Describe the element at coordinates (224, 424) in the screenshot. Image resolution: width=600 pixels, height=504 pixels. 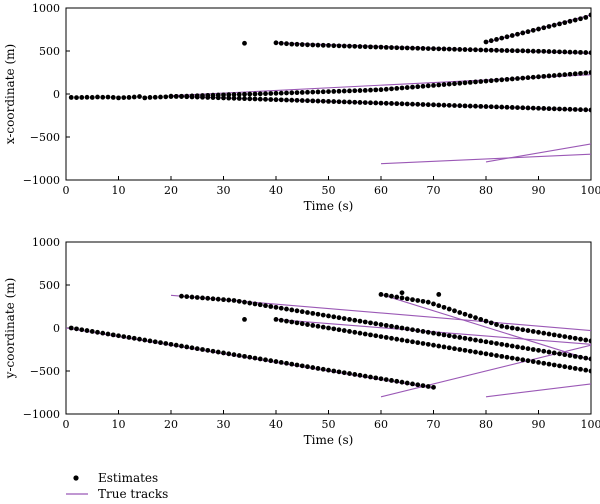
I see `y-chart-x-tick-label: 30` at that location.